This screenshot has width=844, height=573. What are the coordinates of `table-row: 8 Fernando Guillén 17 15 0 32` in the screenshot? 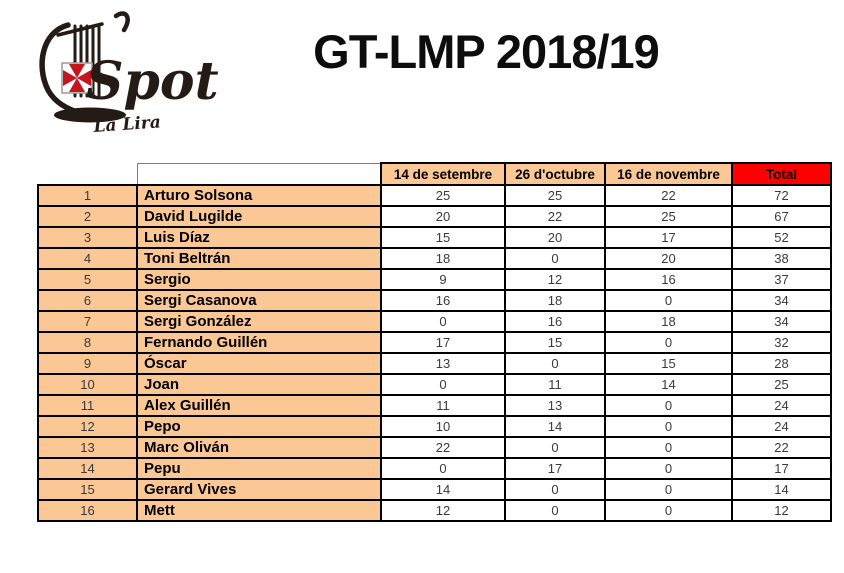 It's located at (434, 342).